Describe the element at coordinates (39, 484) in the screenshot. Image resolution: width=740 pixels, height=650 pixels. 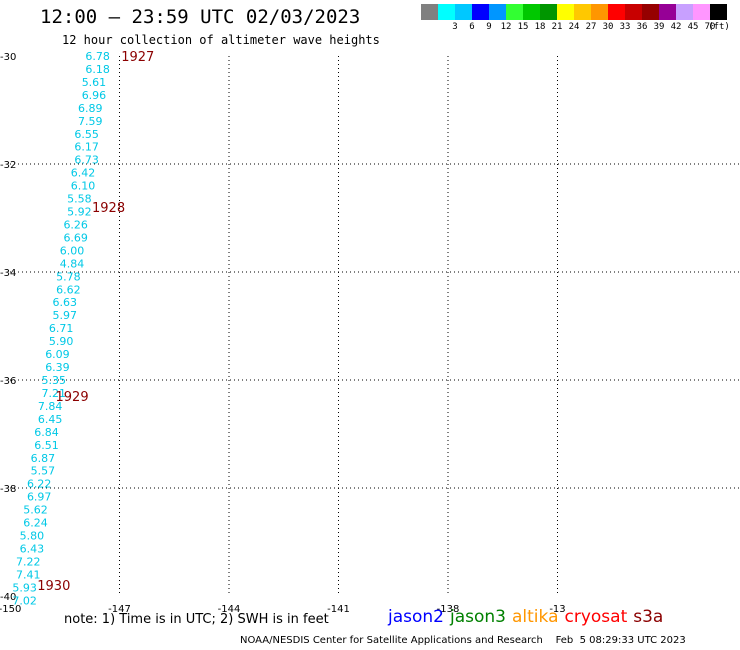
I see `swh-value: 6.22` at that location.